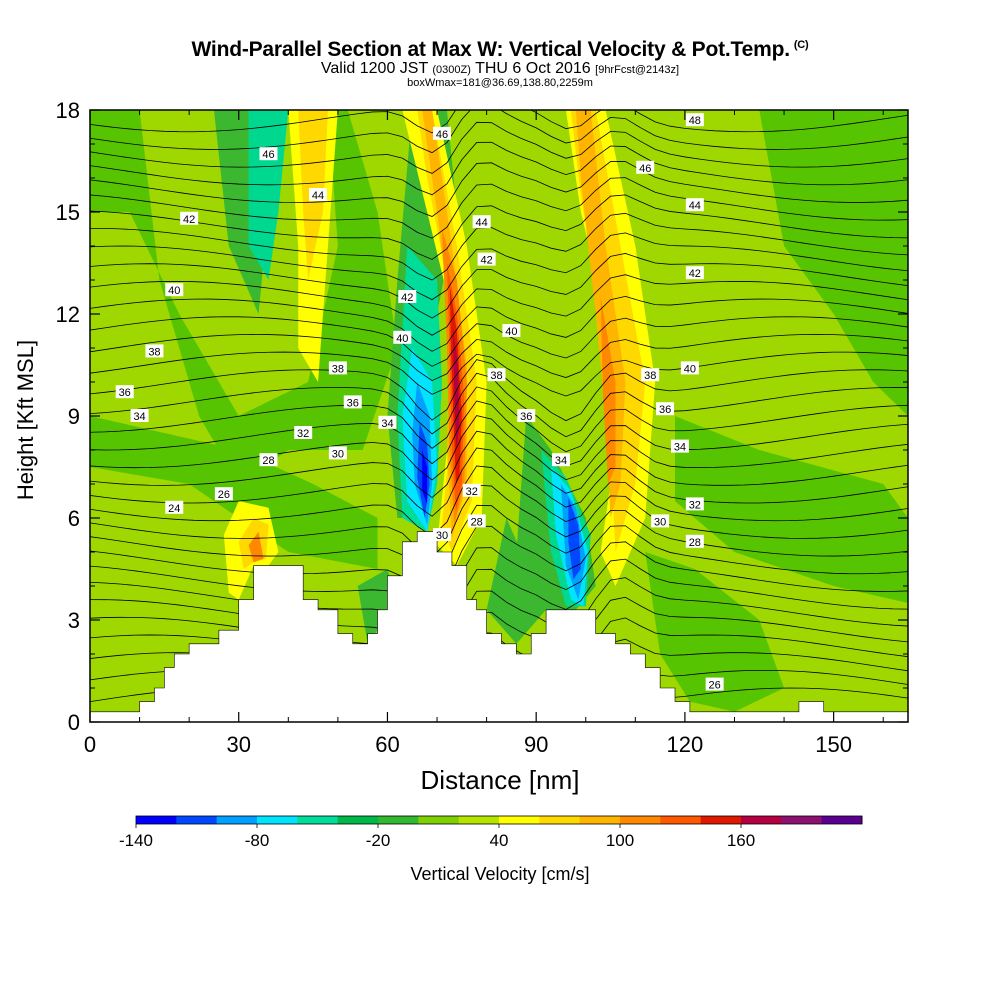 The image size is (1000, 1000). I want to click on x-tick-label: 0, so click(90, 744).